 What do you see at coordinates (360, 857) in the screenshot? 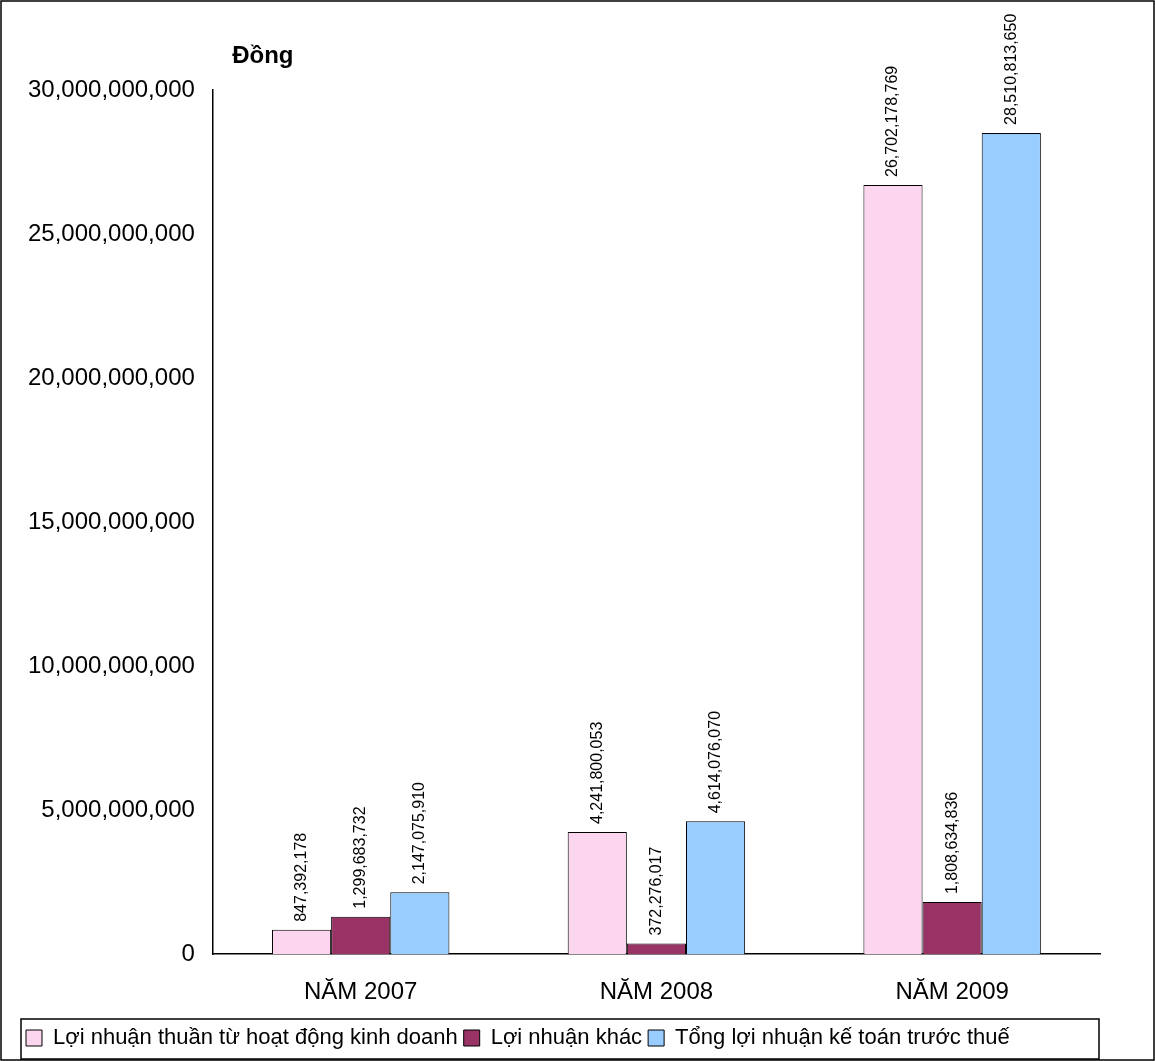
I see `data-label: 1,299,683,732` at bounding box center [360, 857].